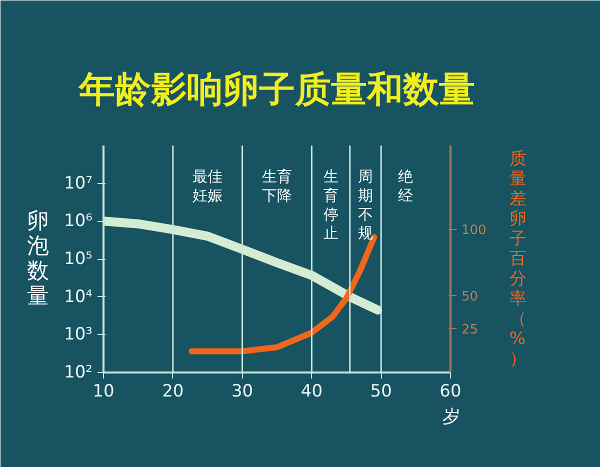  I want to click on ref-line-label: 最佳妊娠, so click(207, 186).